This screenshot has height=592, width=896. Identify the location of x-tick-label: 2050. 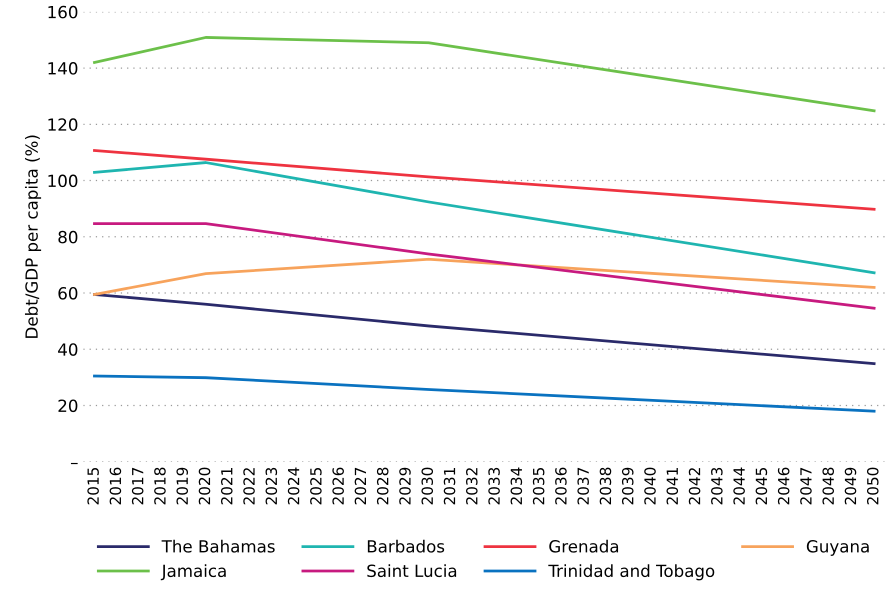
(872, 486).